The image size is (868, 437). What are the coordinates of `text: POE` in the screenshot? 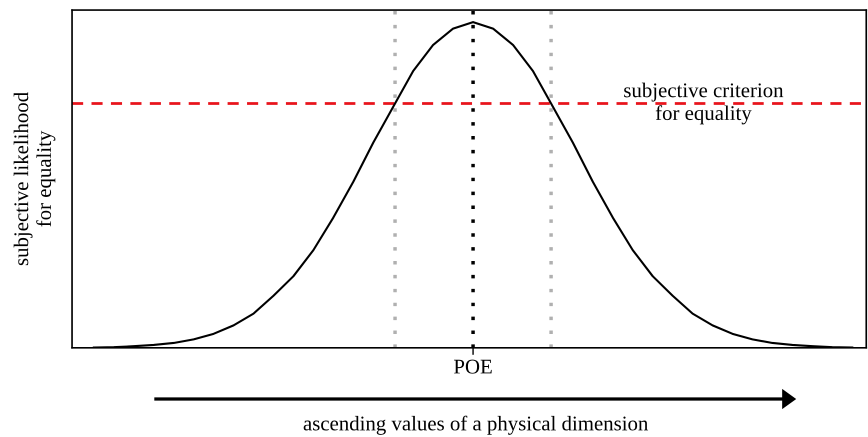 It's located at (473, 367).